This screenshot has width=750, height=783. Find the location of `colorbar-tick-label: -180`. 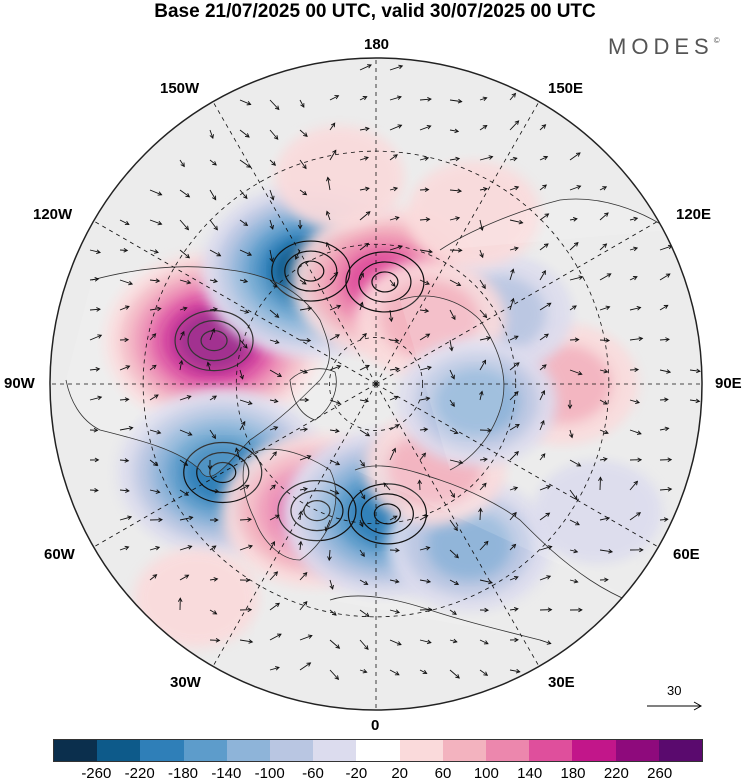

colorbar-tick-label: -180 is located at coordinates (183, 773).